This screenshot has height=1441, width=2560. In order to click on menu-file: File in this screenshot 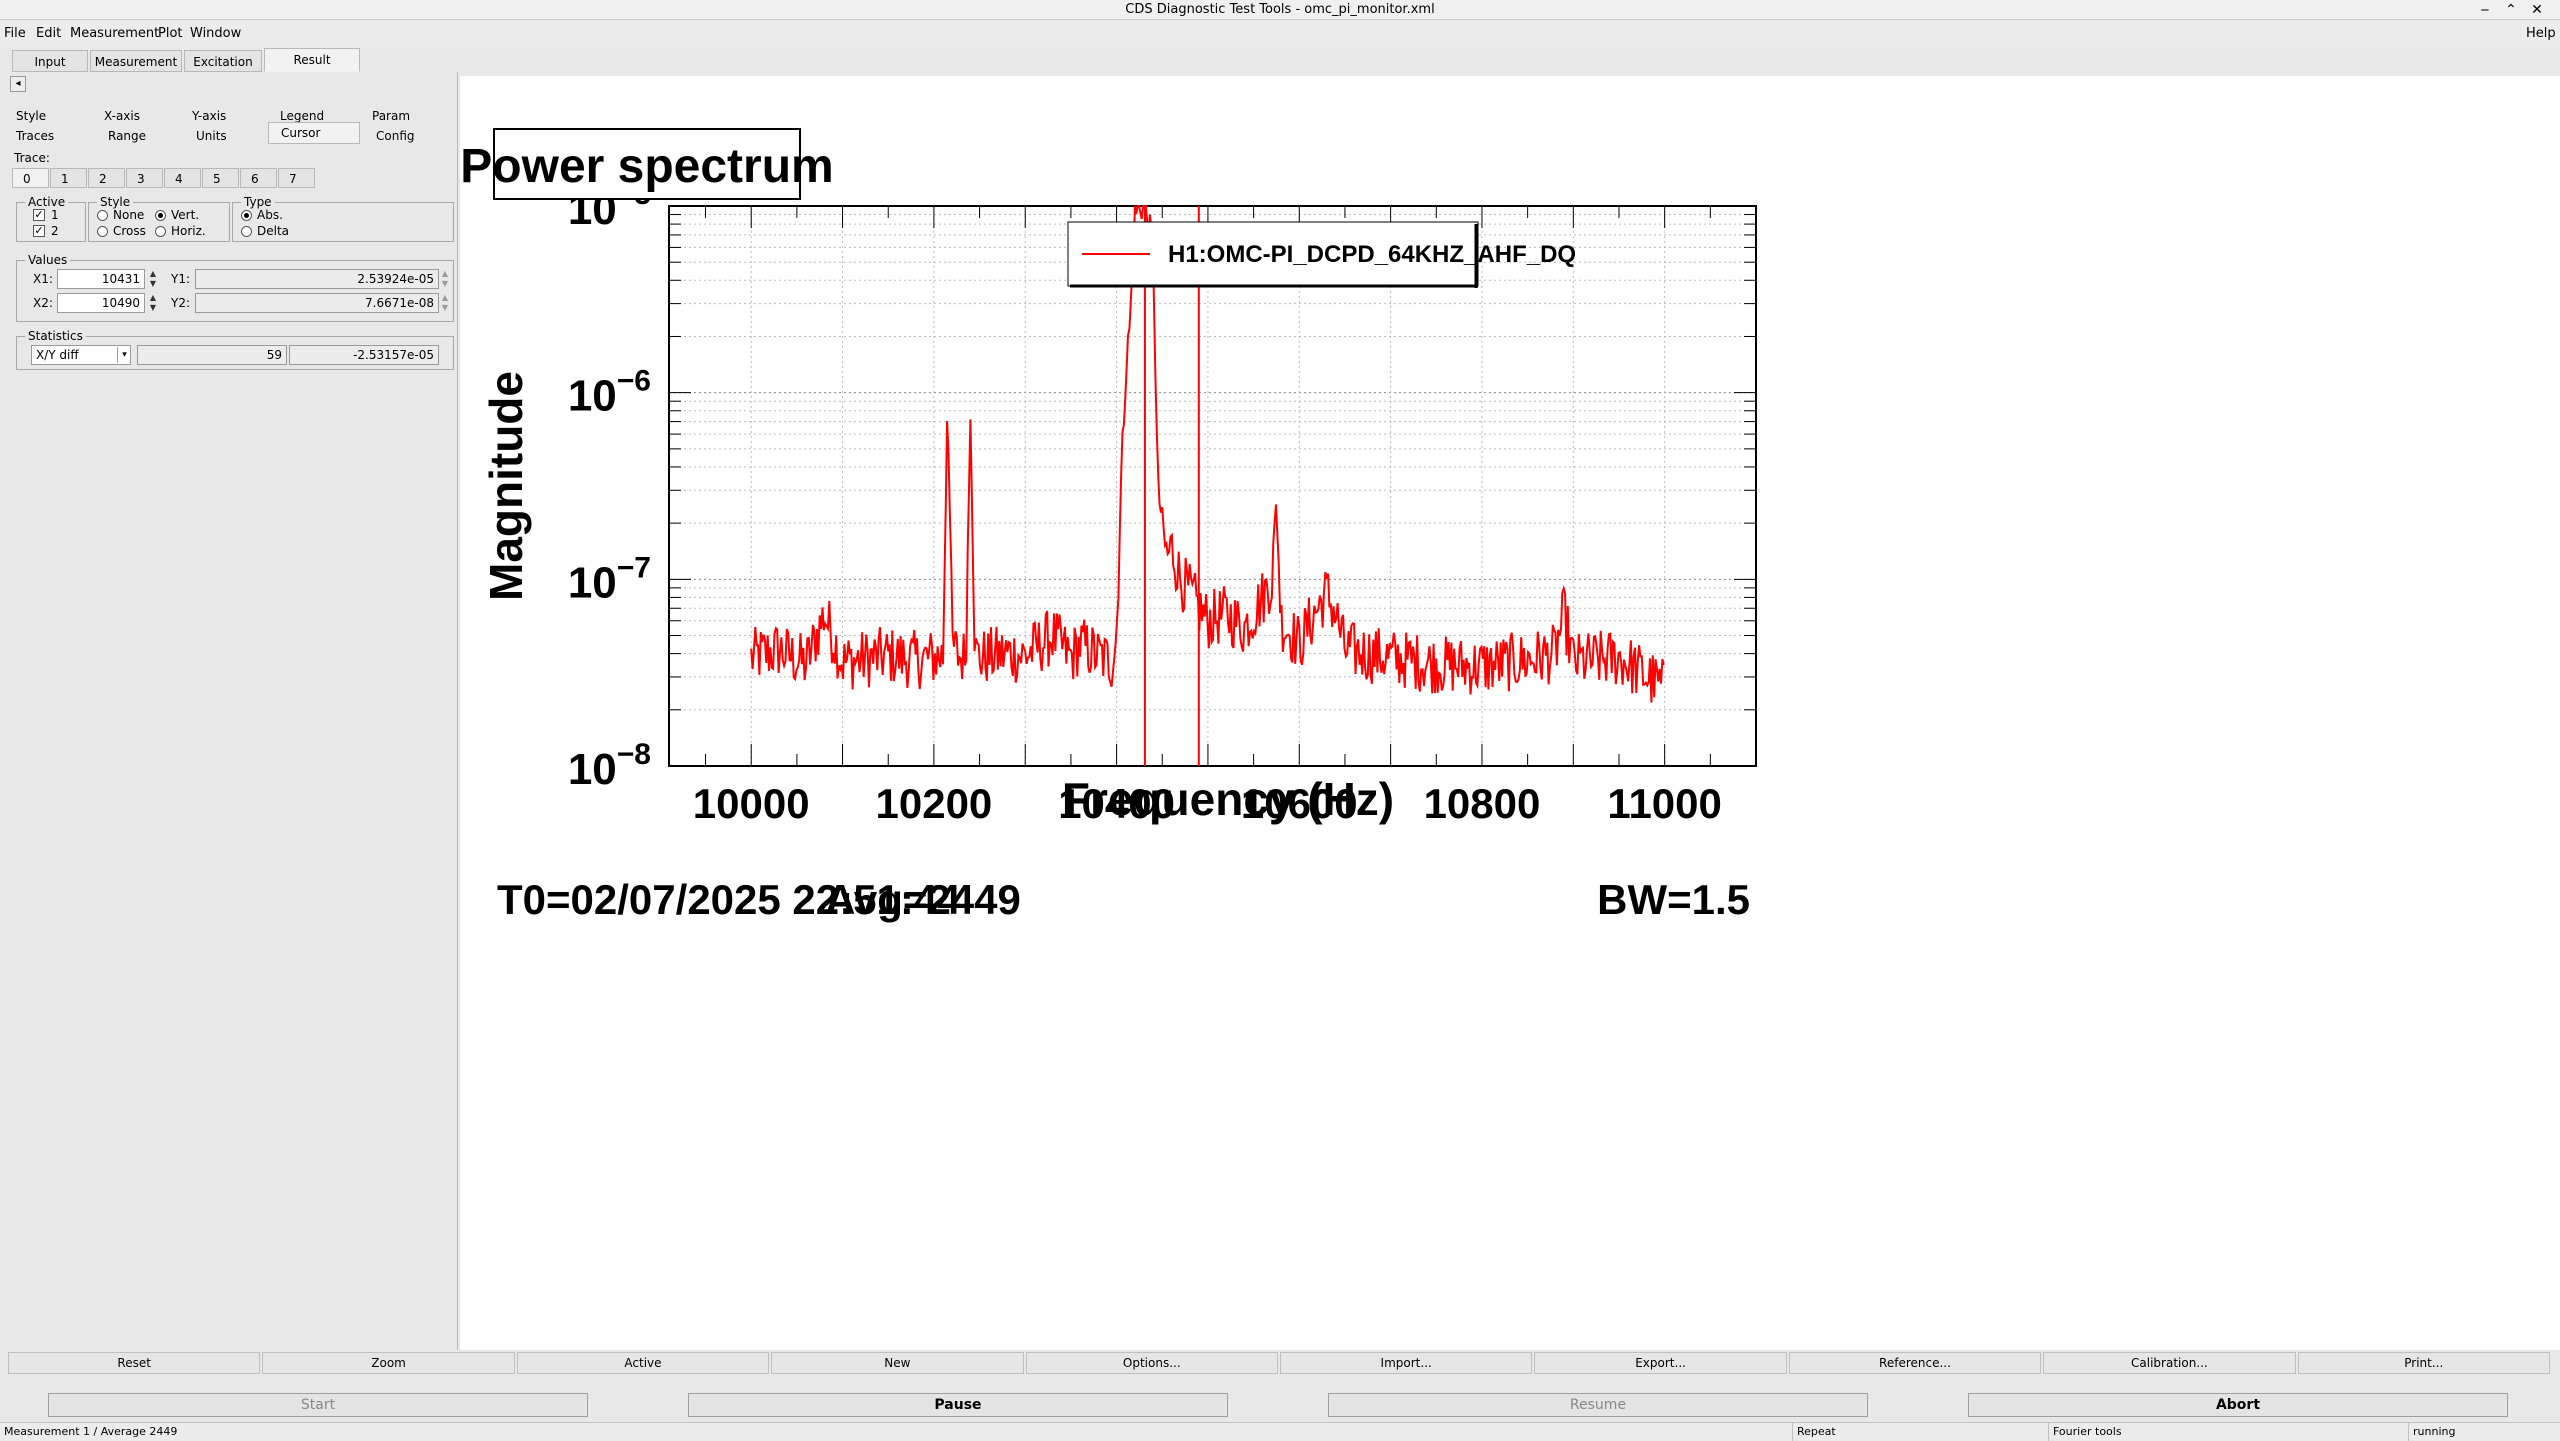, I will do `click(15, 33)`.